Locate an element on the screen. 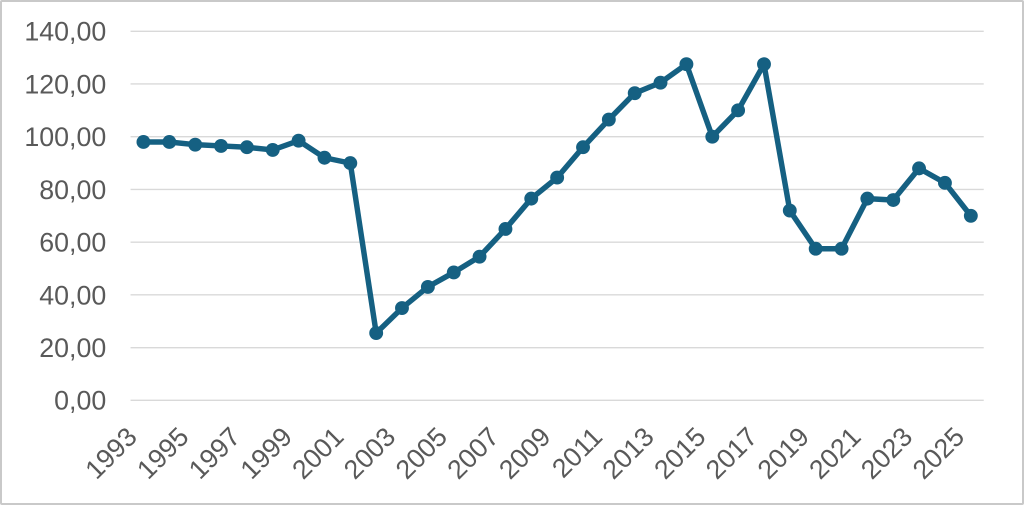 Image resolution: width=1024 pixels, height=505 pixels. y-tick-label: 100,00 is located at coordinates (65, 137).